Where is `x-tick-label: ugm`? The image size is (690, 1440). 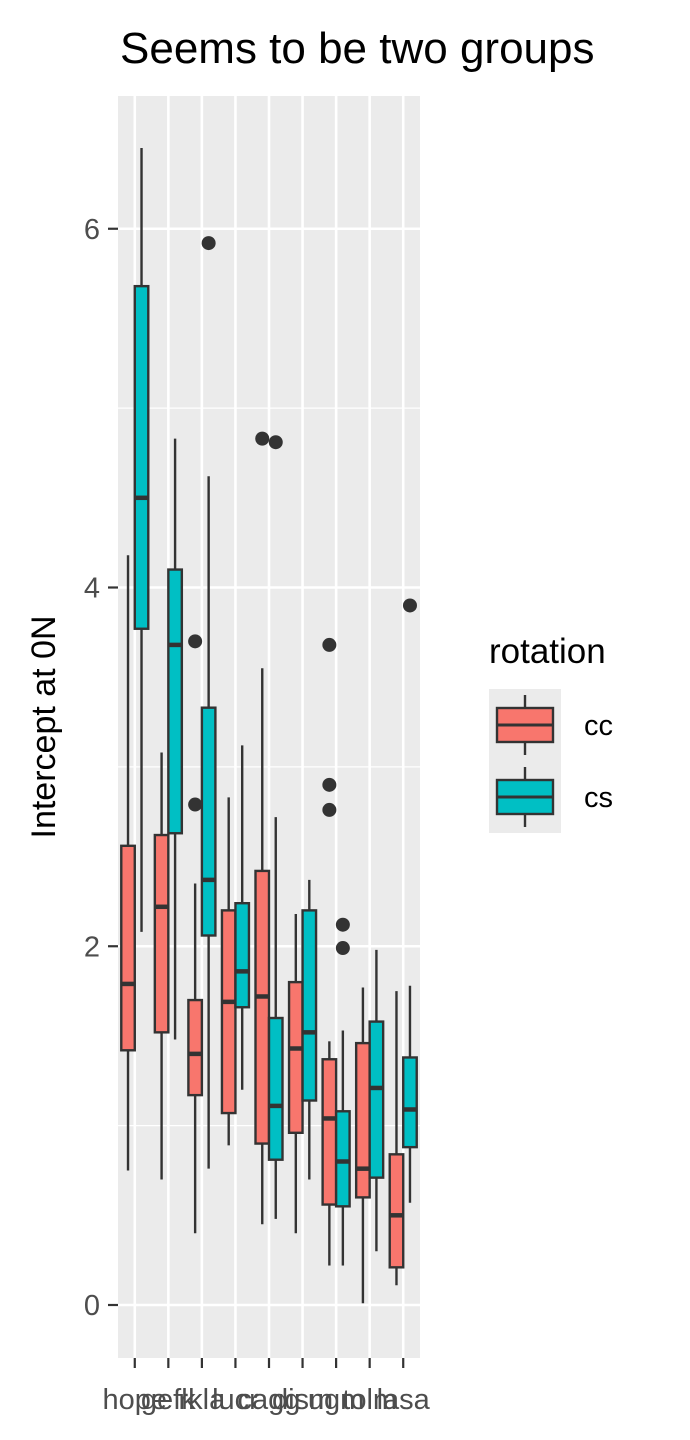 x-tick-label: ugm is located at coordinates (336, 1400).